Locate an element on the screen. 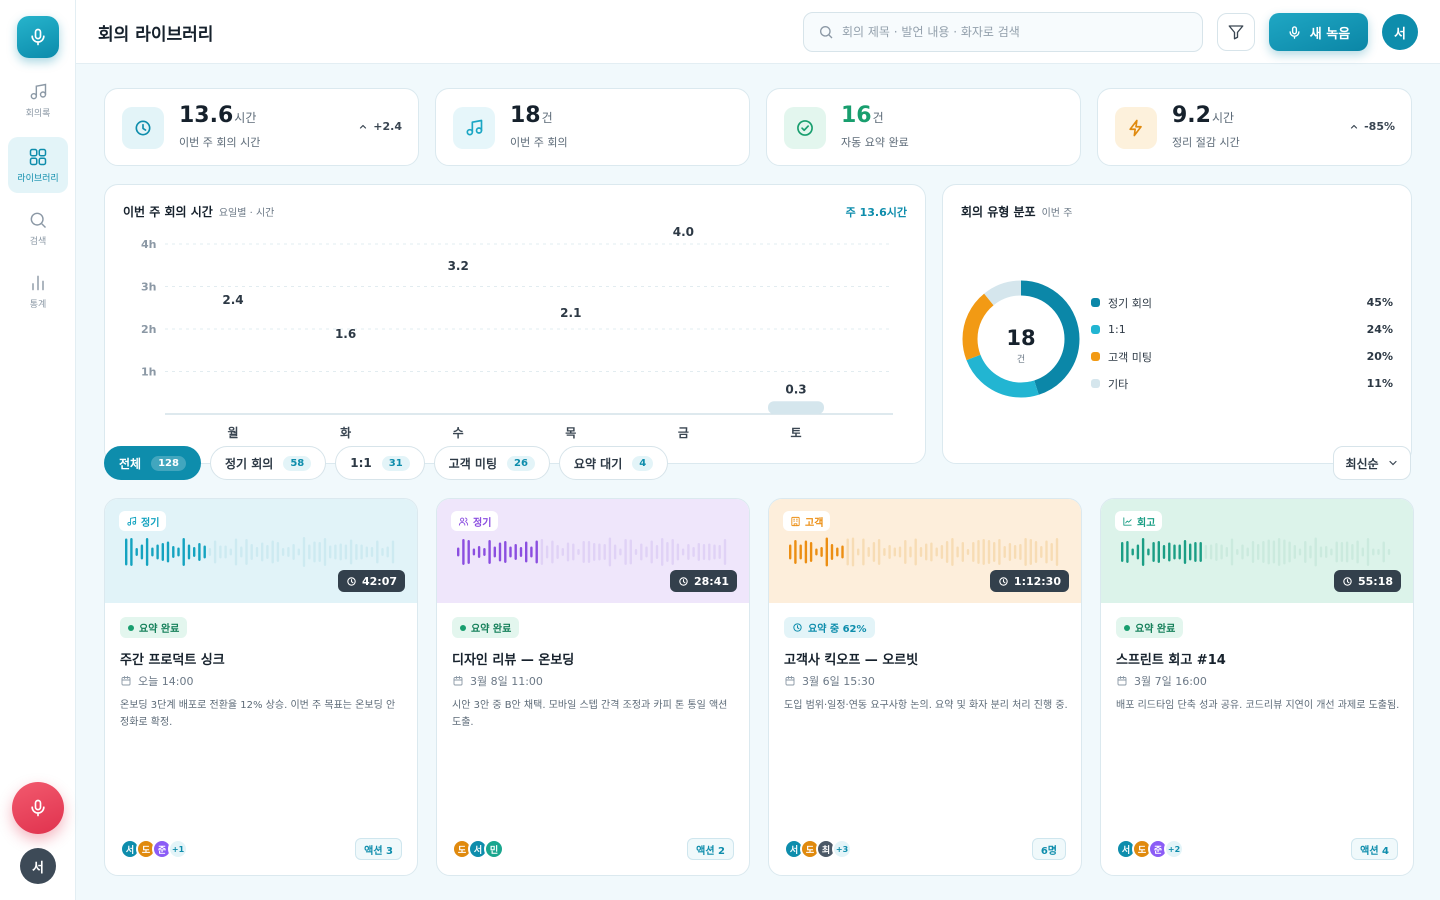  status-badge: 요약 완료 is located at coordinates (1150, 627).